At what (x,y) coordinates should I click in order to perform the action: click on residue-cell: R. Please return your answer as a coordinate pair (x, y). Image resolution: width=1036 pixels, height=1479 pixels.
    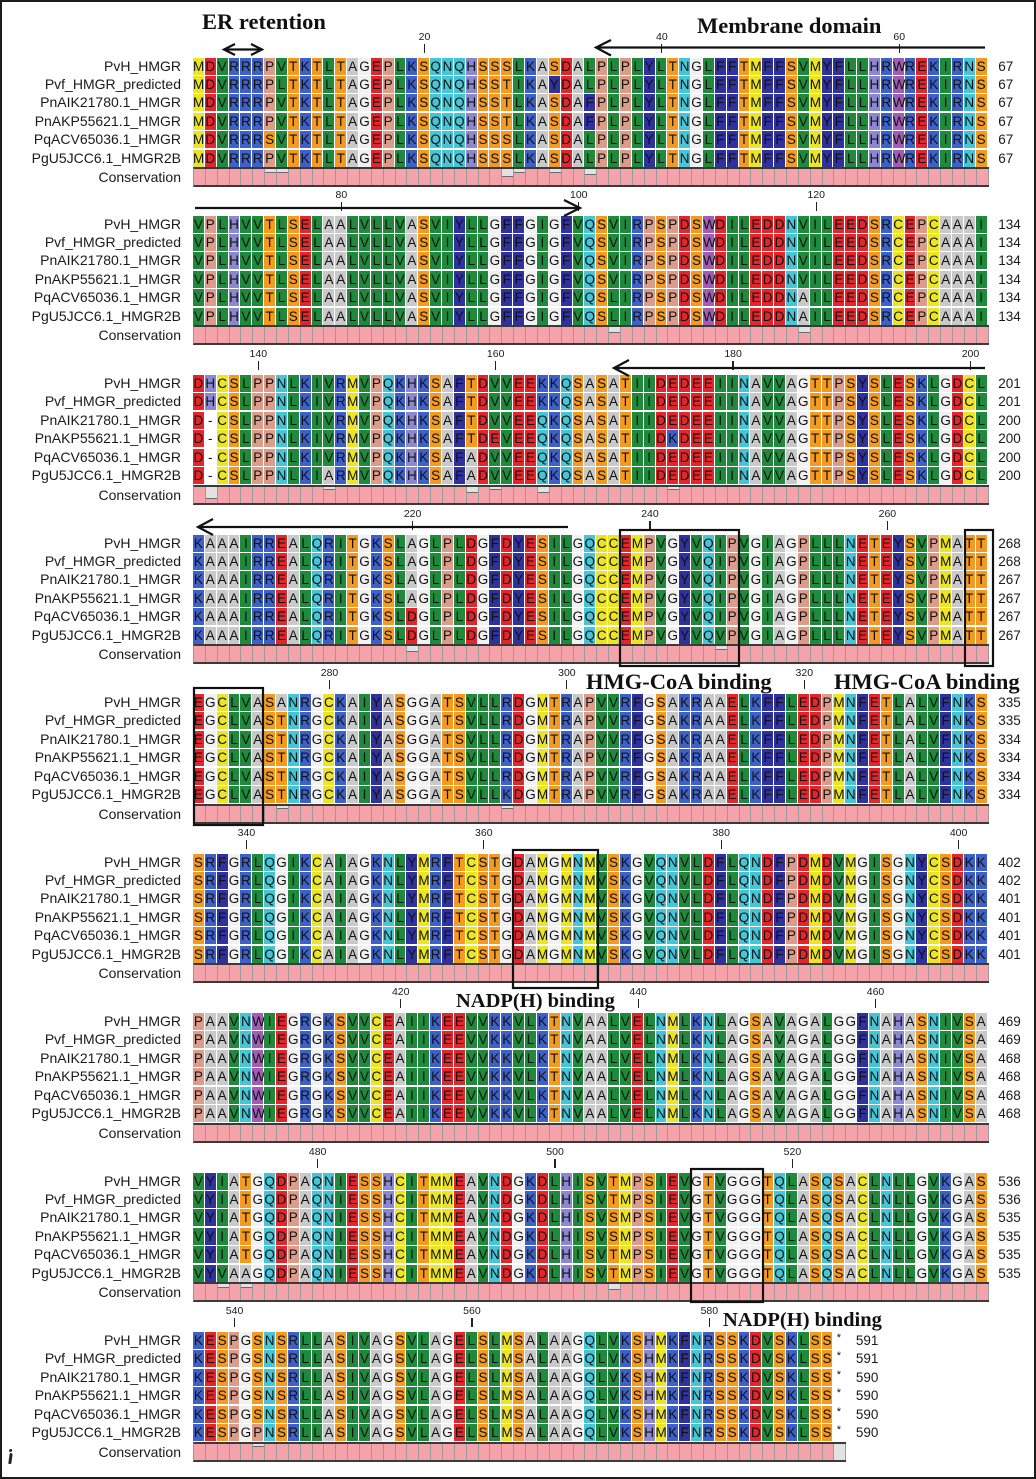
    Looking at the image, I should click on (234, 140).